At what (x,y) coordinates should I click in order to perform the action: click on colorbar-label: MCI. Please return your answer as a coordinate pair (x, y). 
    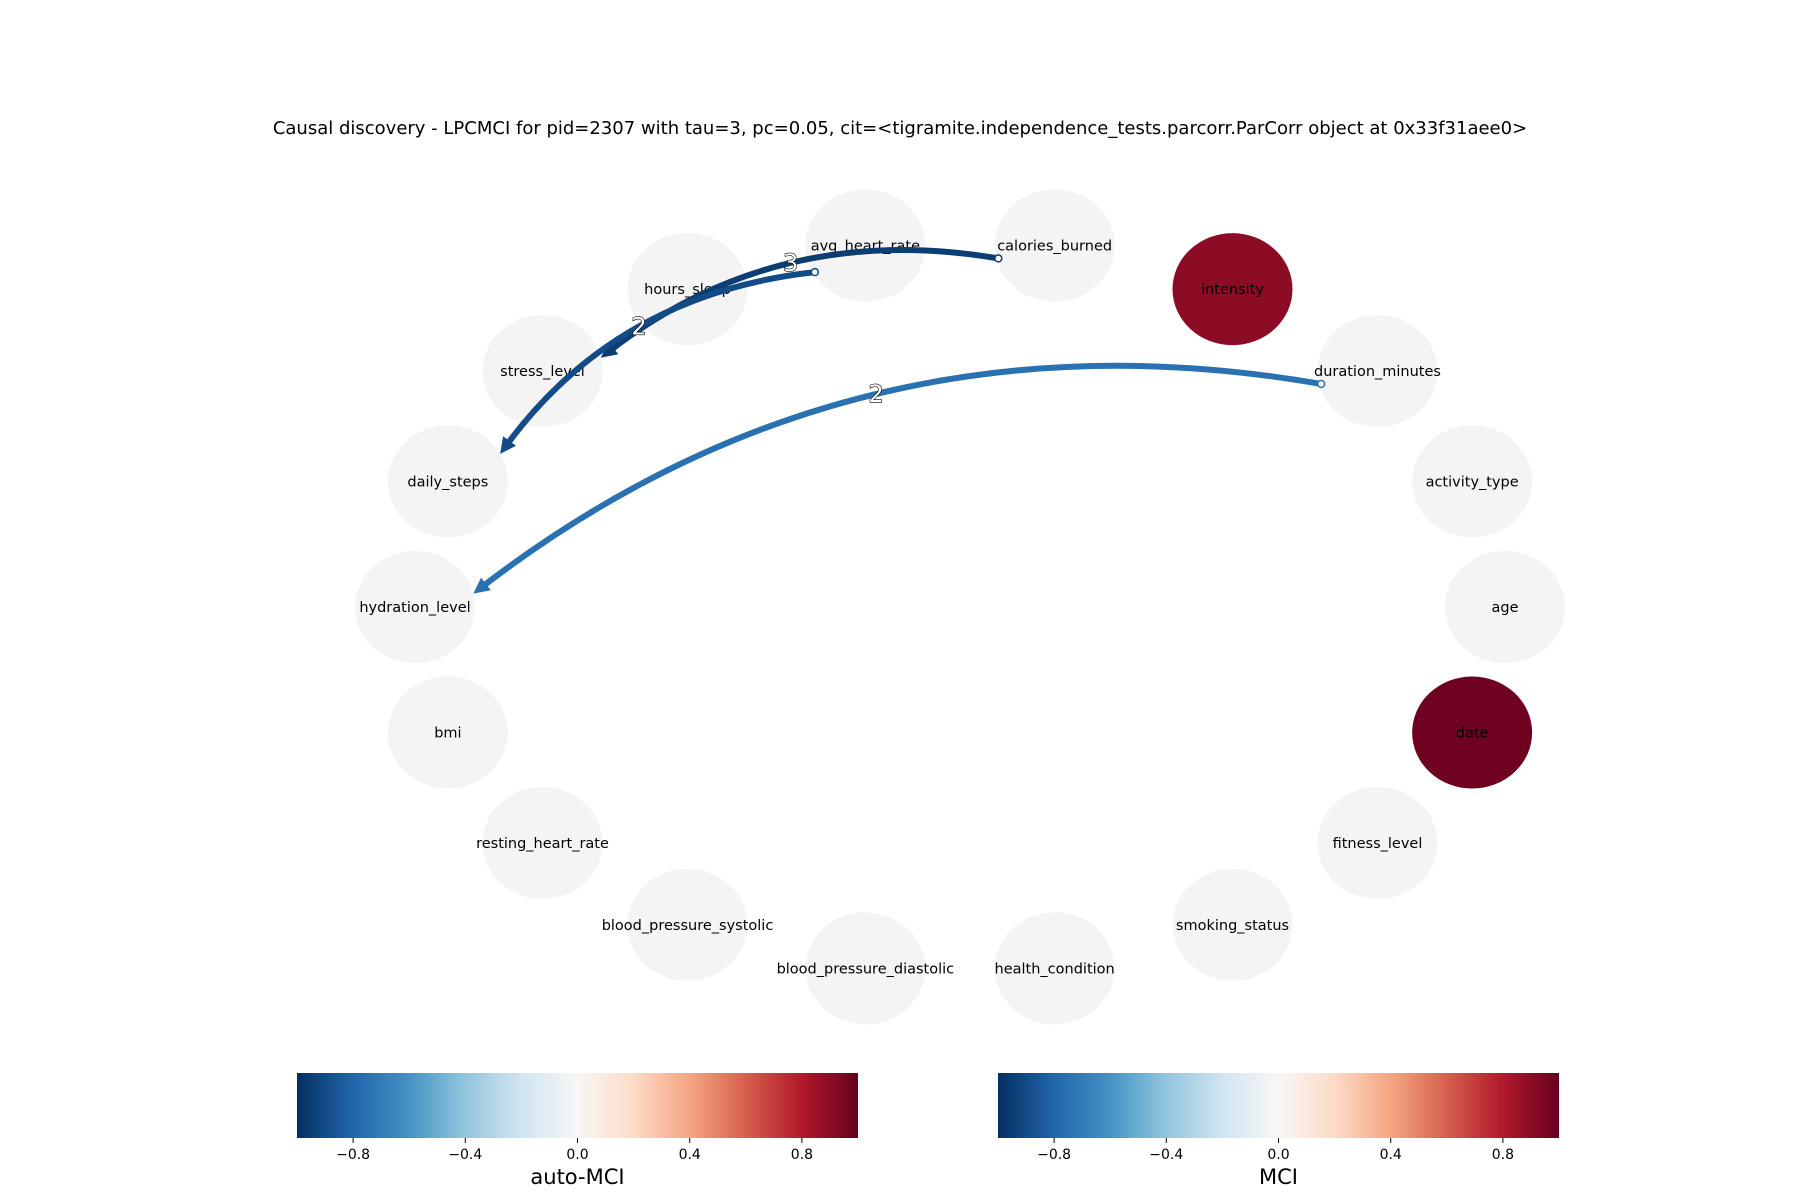
    Looking at the image, I should click on (1278, 1177).